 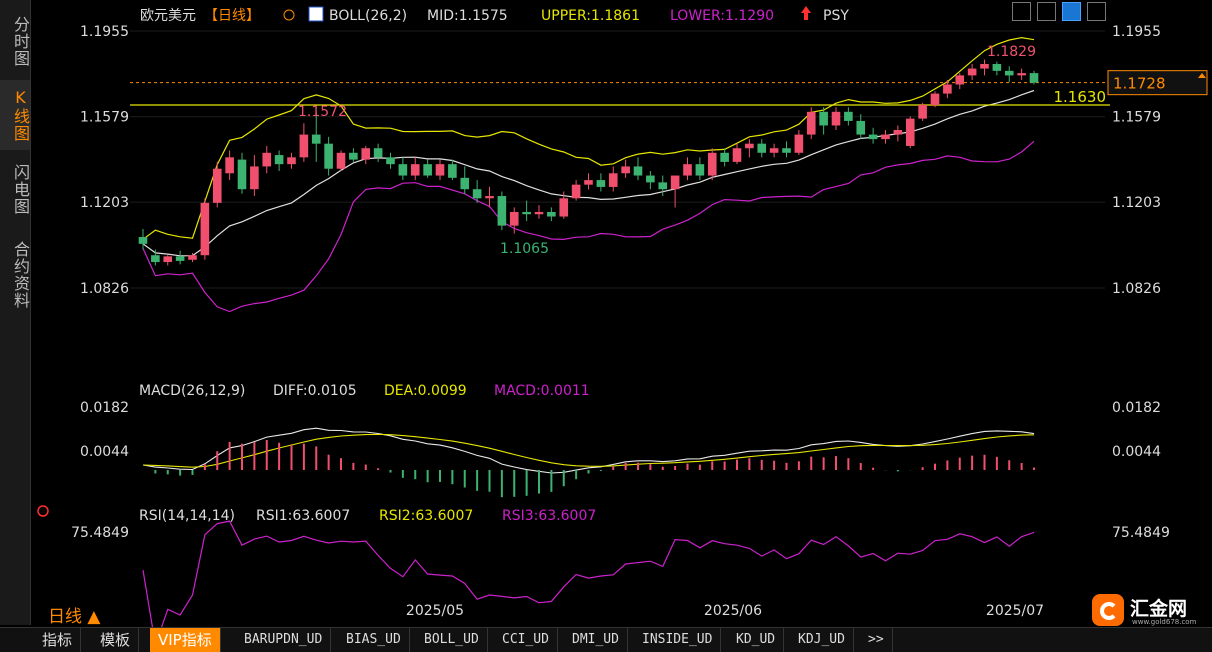 What do you see at coordinates (322, 112) in the screenshot?
I see `earlier-high-label: 1.1572` at bounding box center [322, 112].